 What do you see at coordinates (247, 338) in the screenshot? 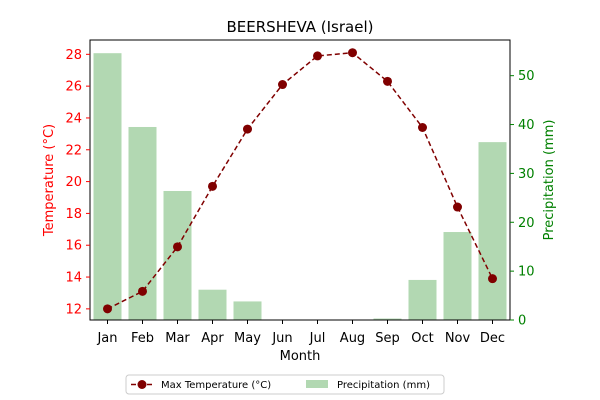
I see `x-tick-label: May` at bounding box center [247, 338].